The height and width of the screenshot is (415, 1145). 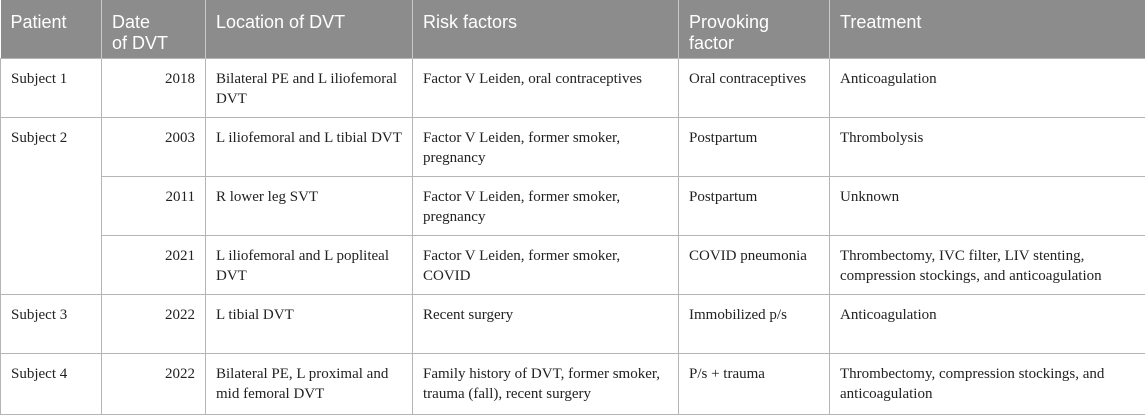 What do you see at coordinates (546, 29) in the screenshot?
I see `header-risk-factors: Risk factors` at bounding box center [546, 29].